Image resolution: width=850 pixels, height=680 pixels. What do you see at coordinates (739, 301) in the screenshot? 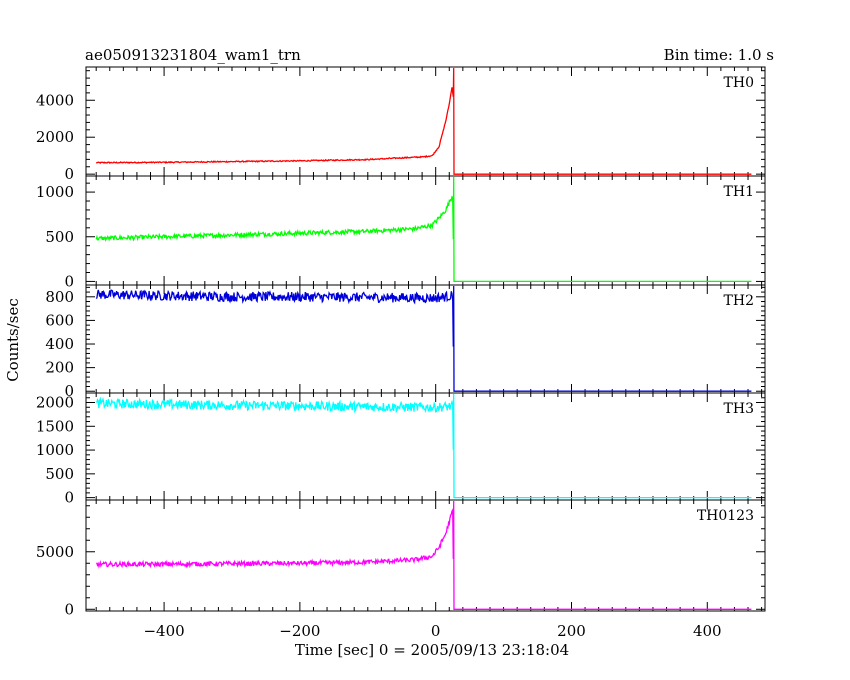
I see `panel-label-th2: TH2` at bounding box center [739, 301].